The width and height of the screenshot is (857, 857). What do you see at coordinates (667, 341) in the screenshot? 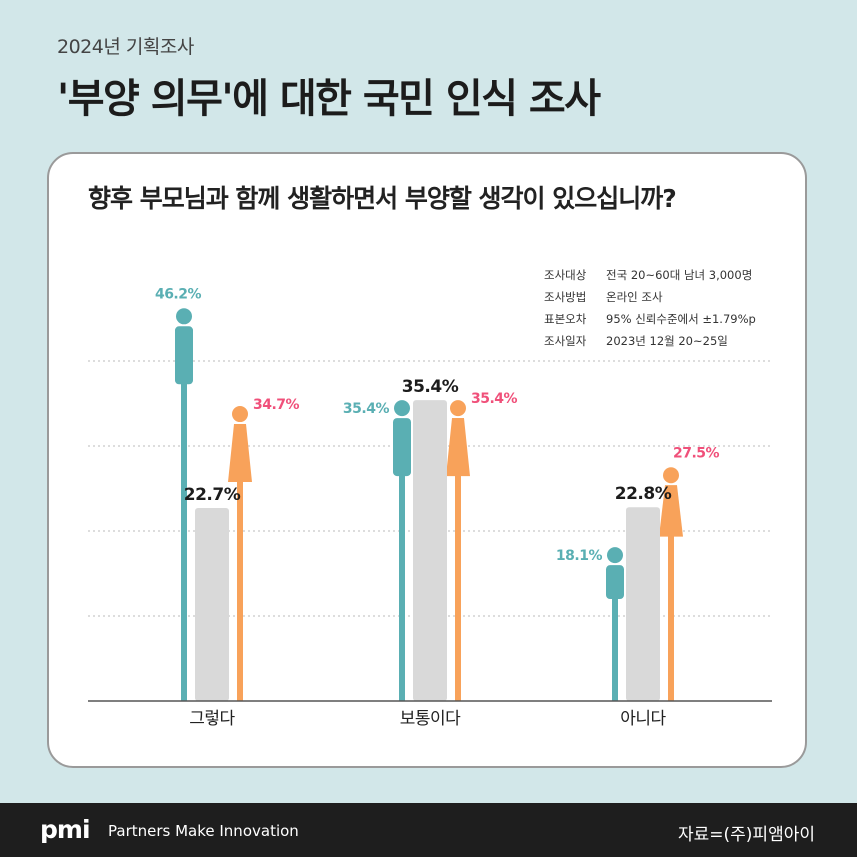
I see `survey-info-value: 2023년 12월 20~25일` at bounding box center [667, 341].